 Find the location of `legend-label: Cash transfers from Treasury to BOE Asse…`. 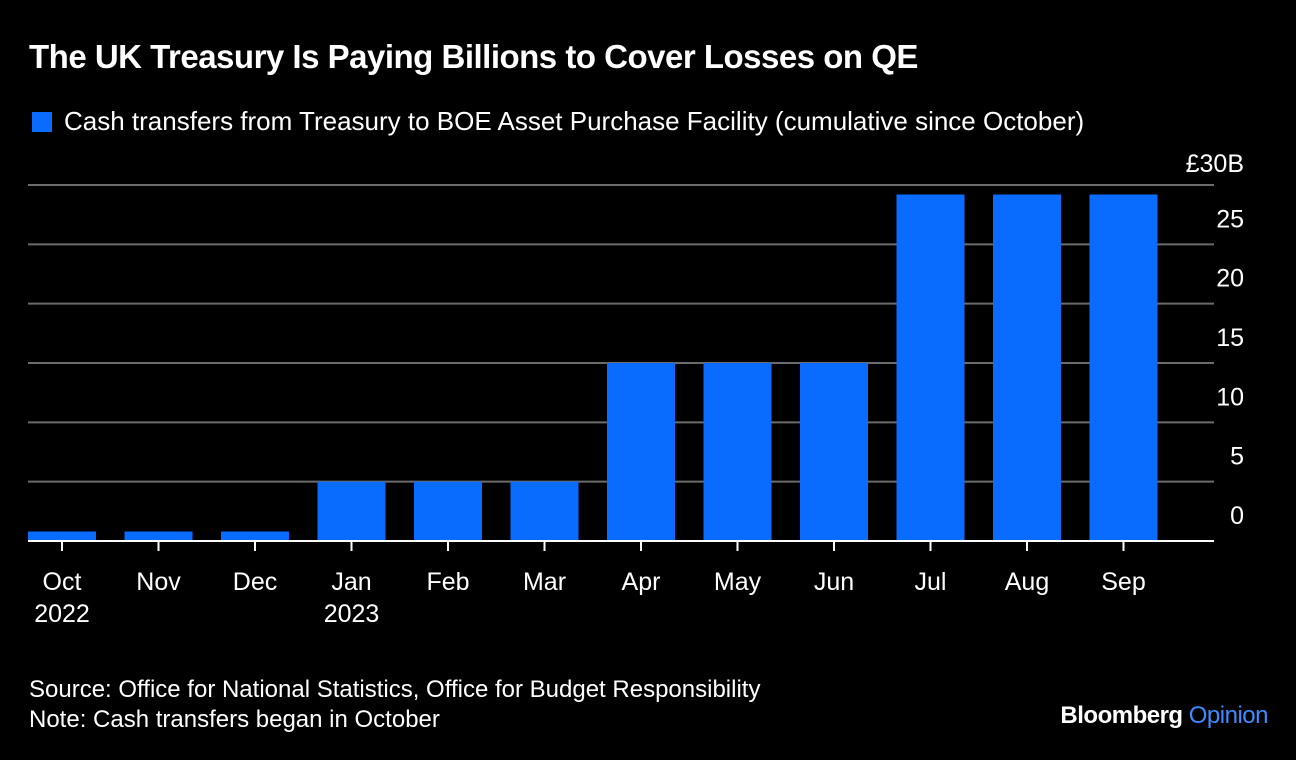

legend-label: Cash transfers from Treasury to BOE Asse… is located at coordinates (574, 121).